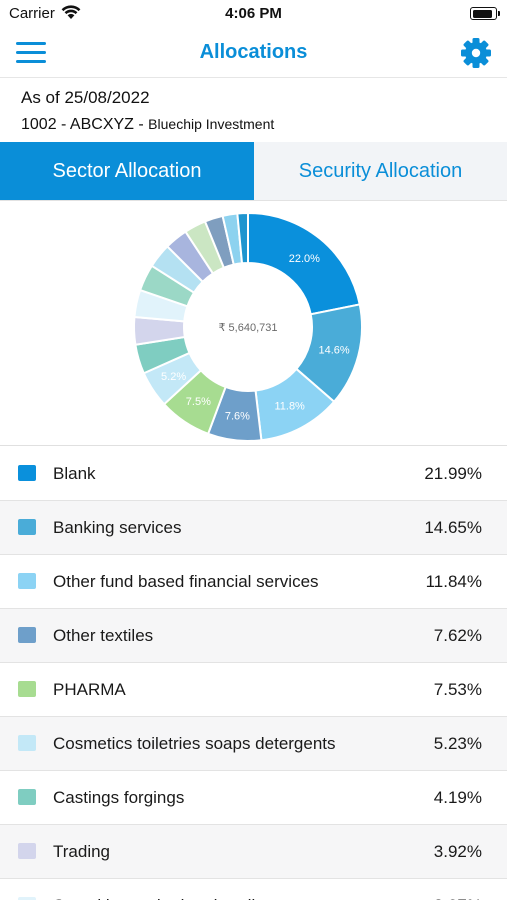  I want to click on slice-label: 5.2%, so click(173, 377).